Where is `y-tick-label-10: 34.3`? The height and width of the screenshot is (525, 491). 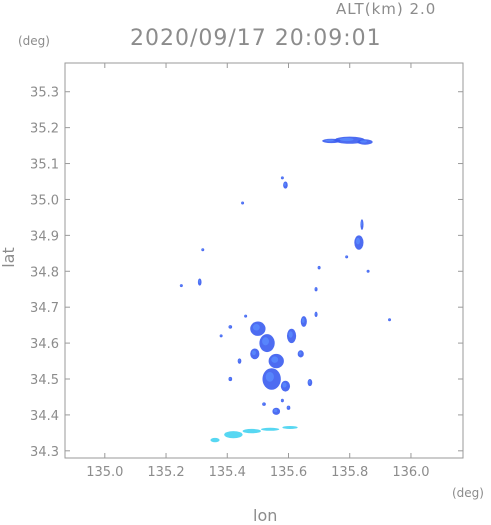
y-tick-label-10: 34.3 is located at coordinates (44, 452).